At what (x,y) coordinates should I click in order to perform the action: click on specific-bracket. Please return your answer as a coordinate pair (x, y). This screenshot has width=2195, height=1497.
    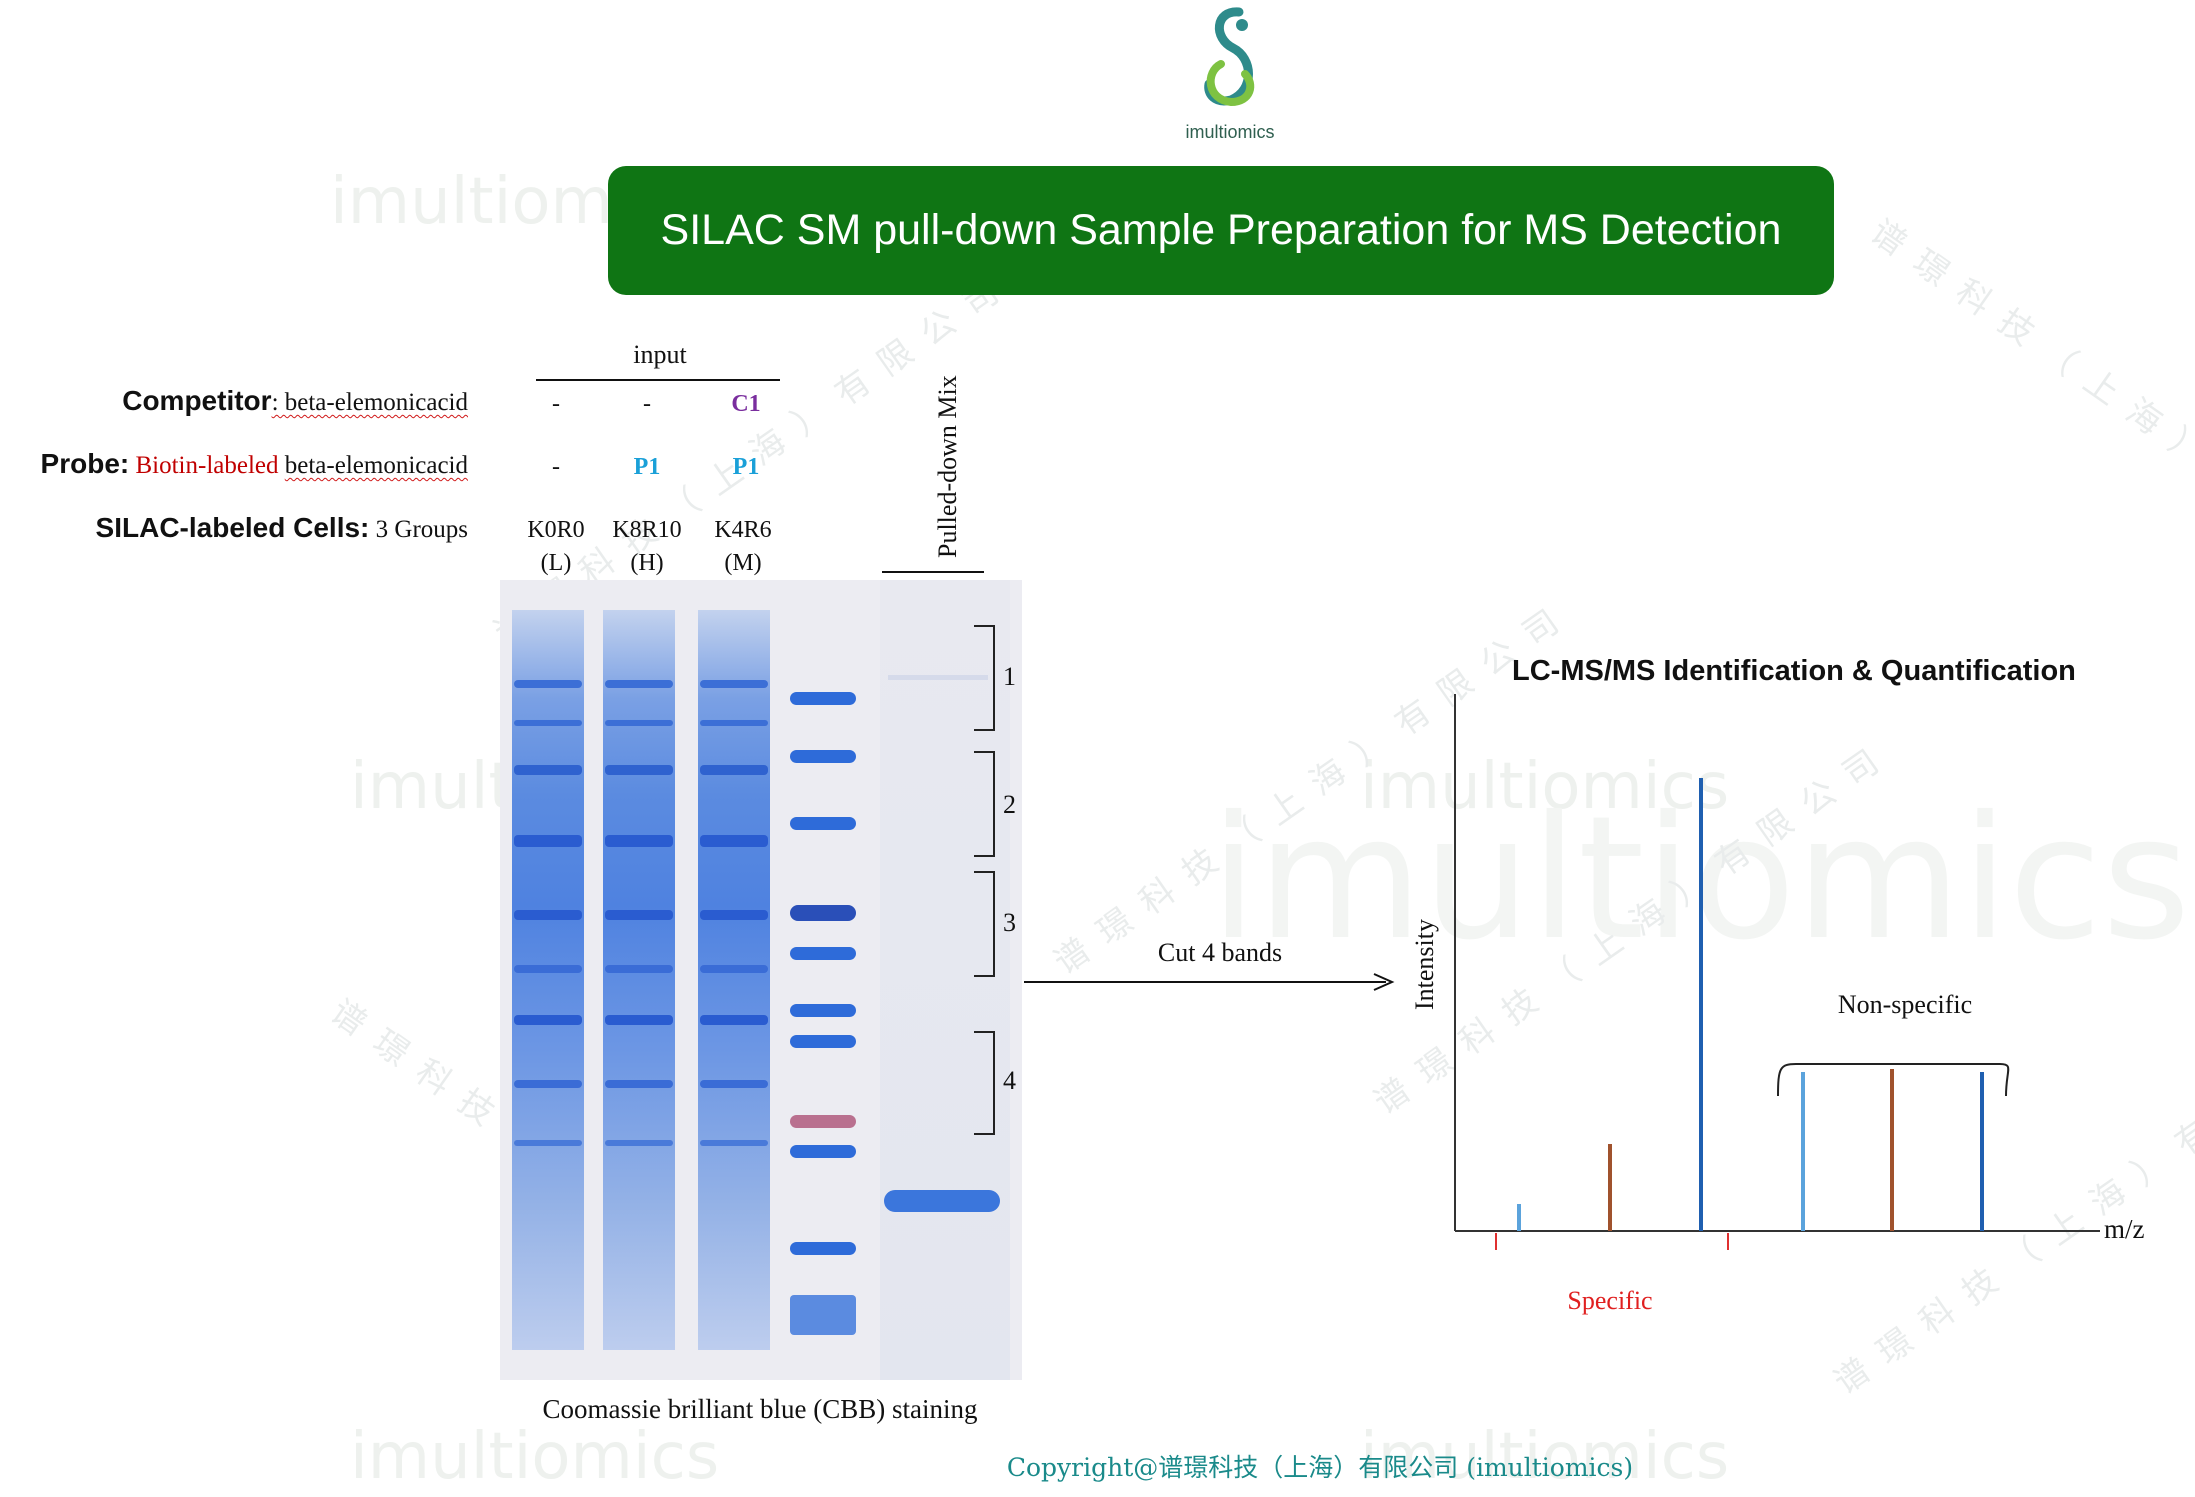
    Looking at the image, I should click on (1612, 1241).